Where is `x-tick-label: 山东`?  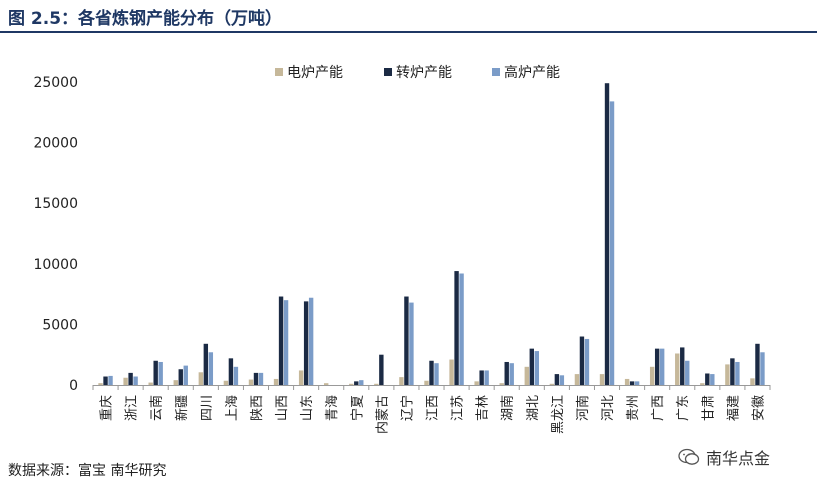 x-tick-label: 山东 is located at coordinates (307, 408).